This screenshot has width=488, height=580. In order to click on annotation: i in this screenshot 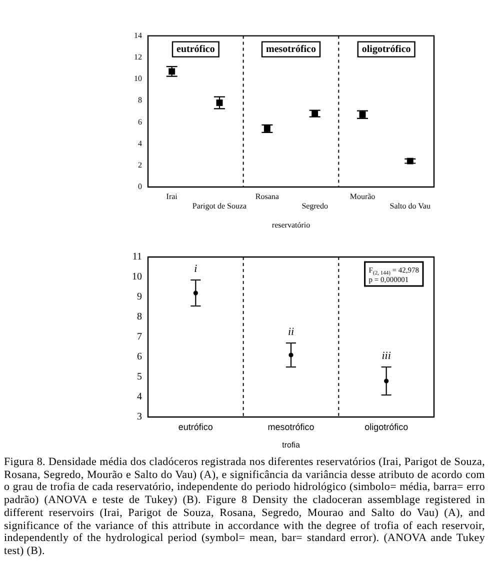, I will do `click(196, 268)`.